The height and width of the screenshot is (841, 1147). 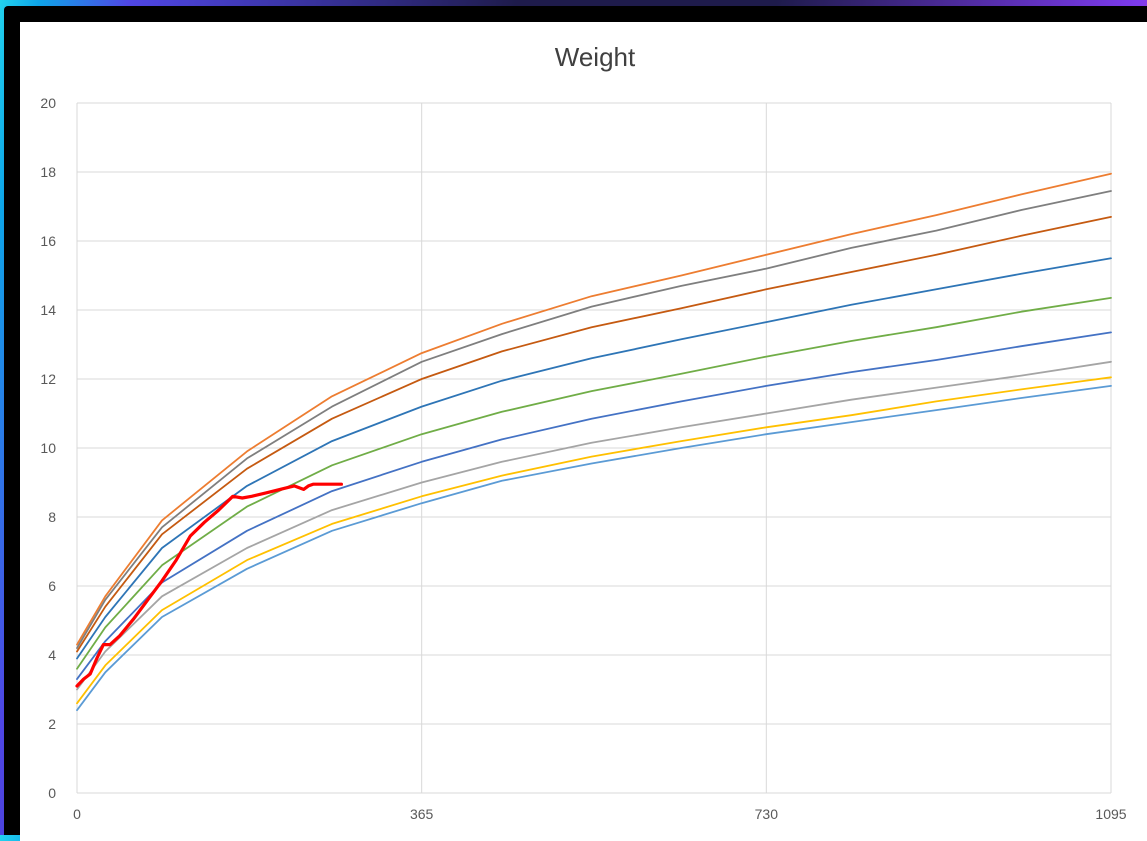 I want to click on x-tick-label: 0, so click(x=77, y=814).